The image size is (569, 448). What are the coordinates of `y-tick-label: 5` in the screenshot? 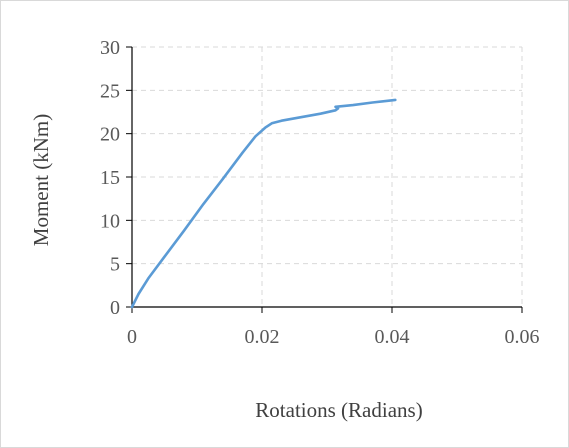 It's located at (115, 265).